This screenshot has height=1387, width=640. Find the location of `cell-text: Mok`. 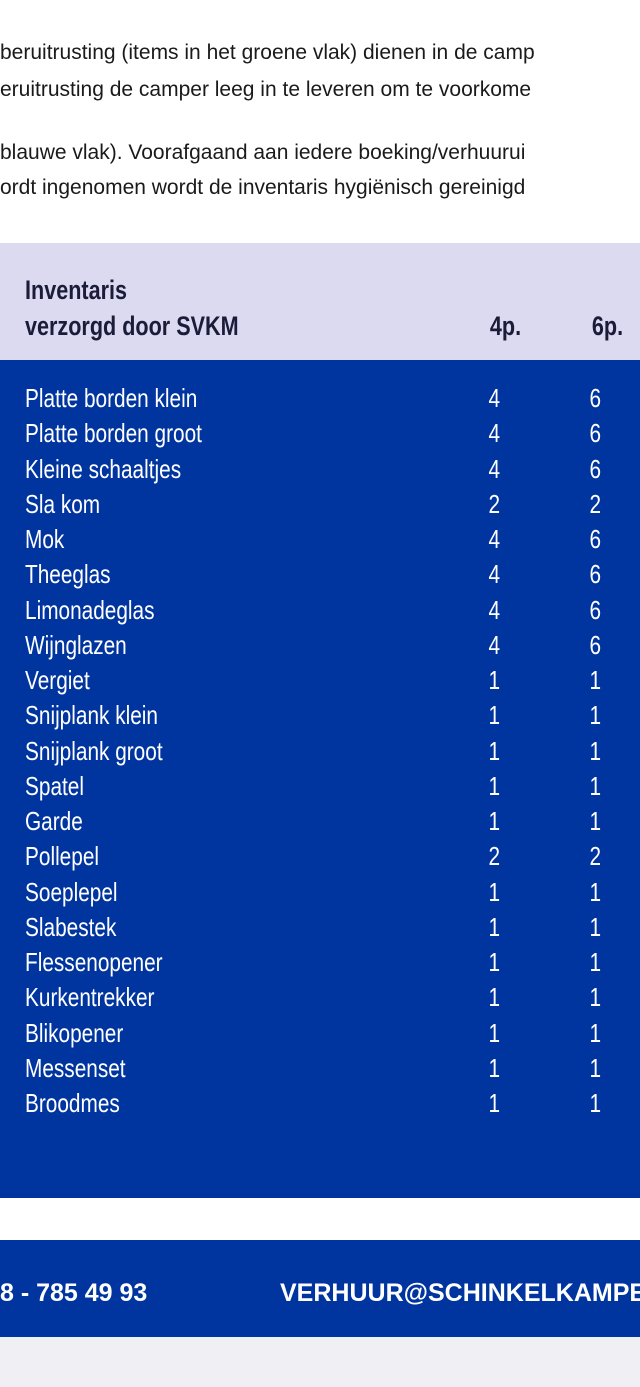

cell-text: Mok is located at coordinates (45, 539).